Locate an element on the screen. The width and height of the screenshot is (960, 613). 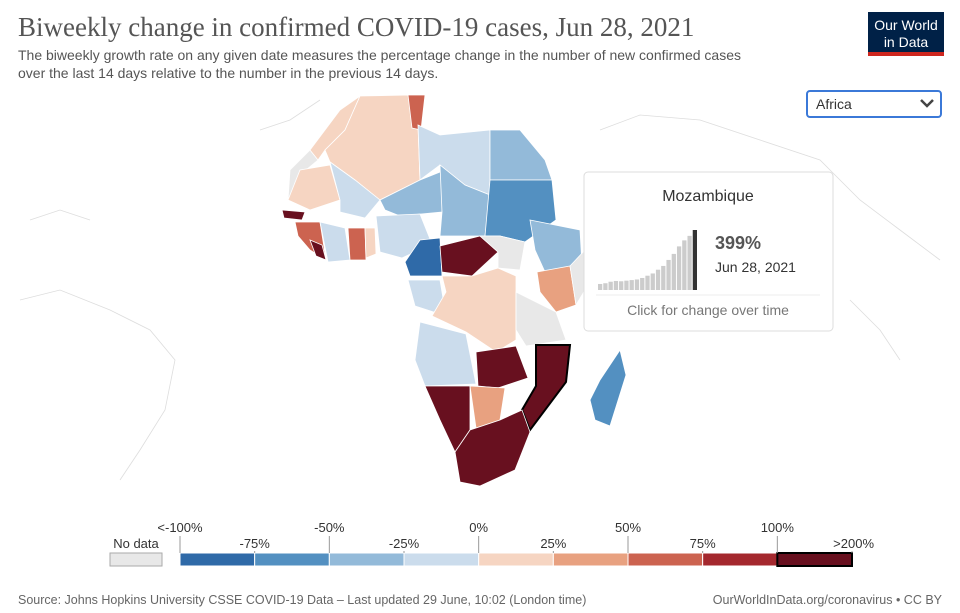
region-select: Africa is located at coordinates (874, 104).